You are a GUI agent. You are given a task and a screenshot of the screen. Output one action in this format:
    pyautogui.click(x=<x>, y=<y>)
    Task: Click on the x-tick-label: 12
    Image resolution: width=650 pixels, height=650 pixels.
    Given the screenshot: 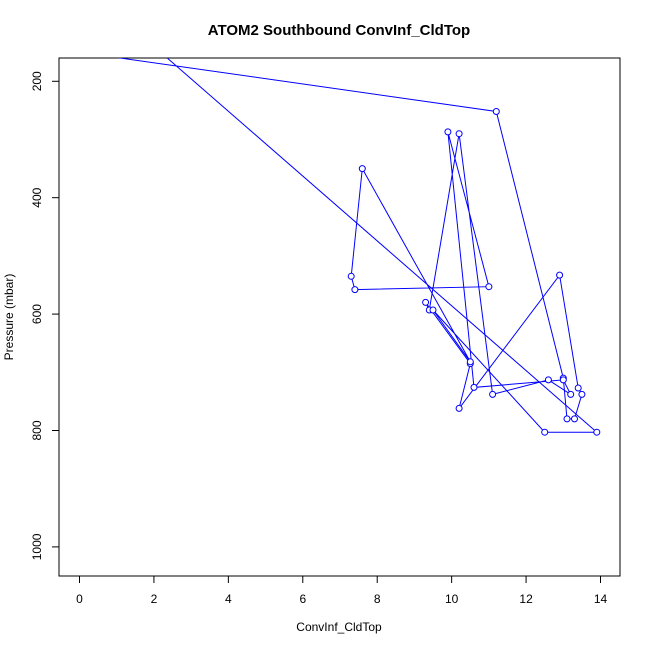 What is the action you would take?
    pyautogui.click(x=526, y=599)
    